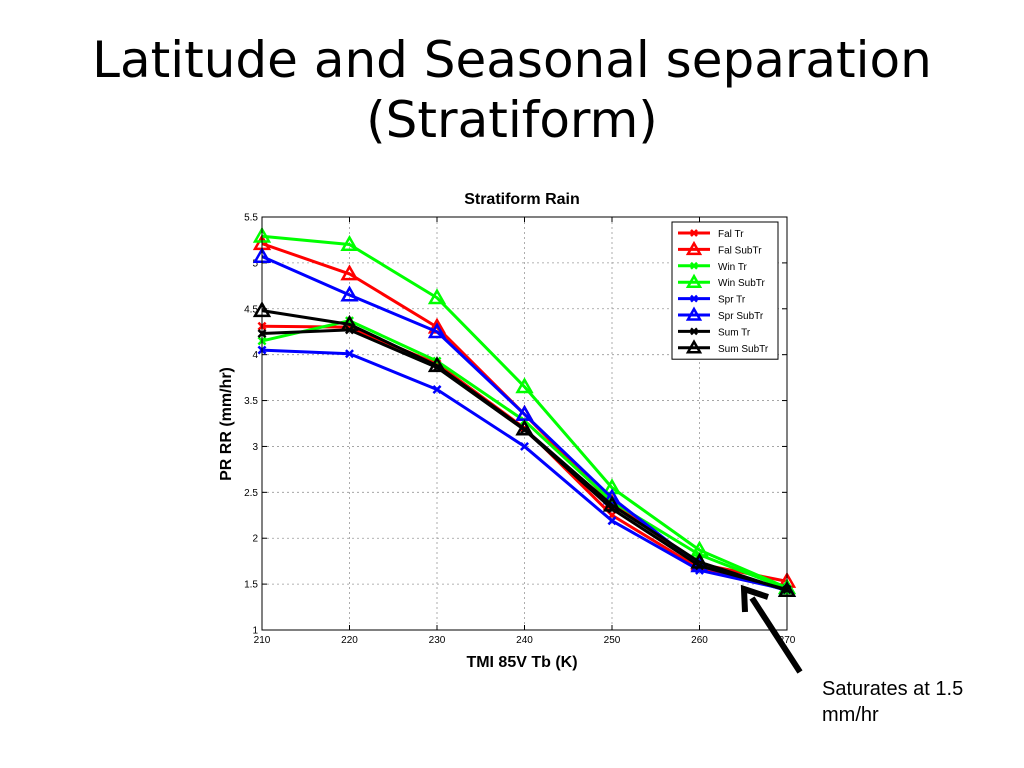 The height and width of the screenshot is (768, 1024). Describe the element at coordinates (255, 447) in the screenshot. I see `y-tick-label: 3` at that location.